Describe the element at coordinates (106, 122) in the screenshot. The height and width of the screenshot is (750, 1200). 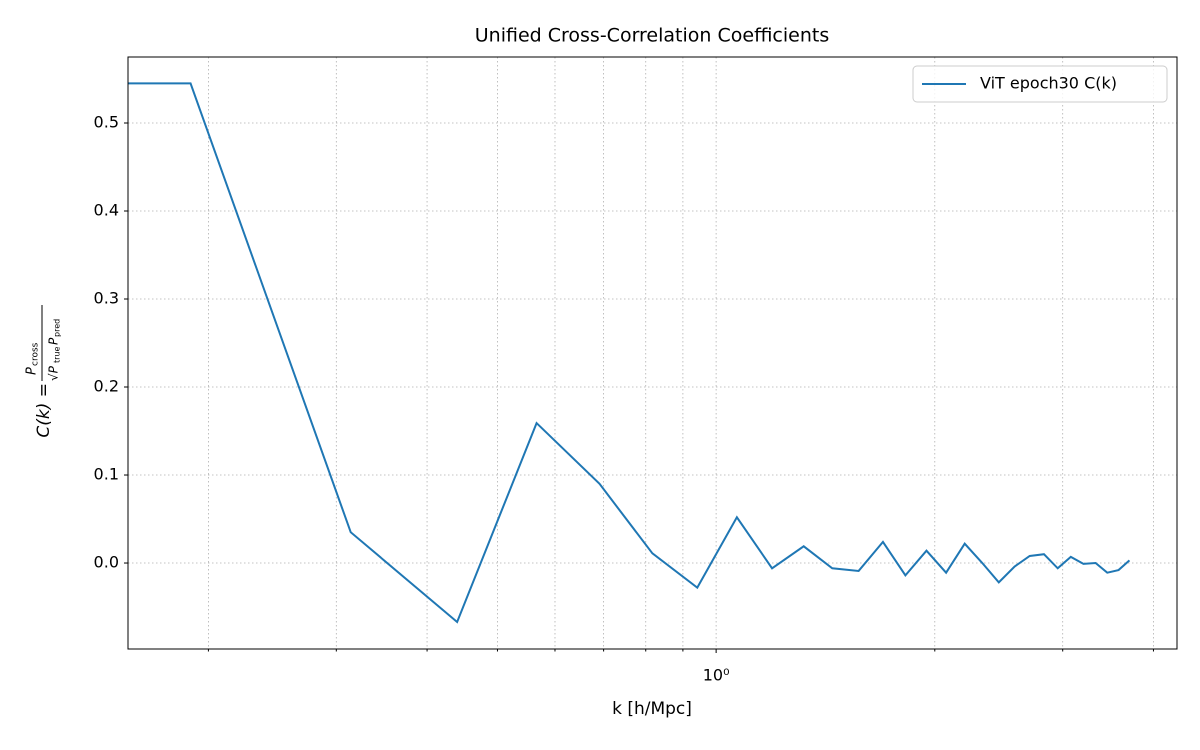
I see `y-tick-label: 0.5` at that location.